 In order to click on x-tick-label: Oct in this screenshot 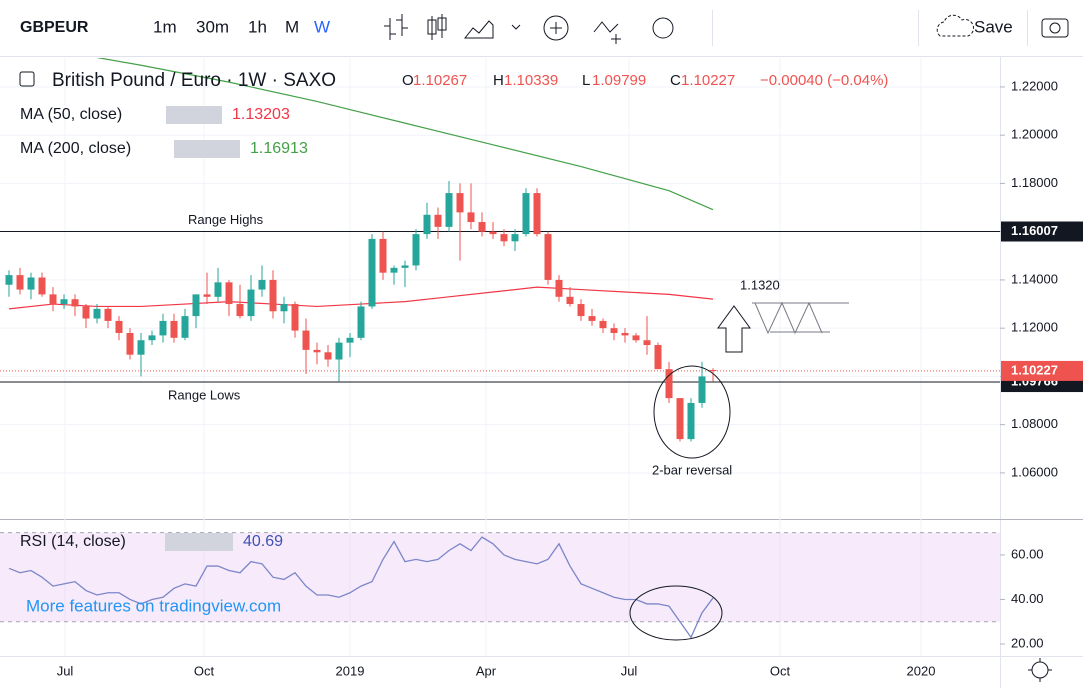, I will do `click(780, 670)`.